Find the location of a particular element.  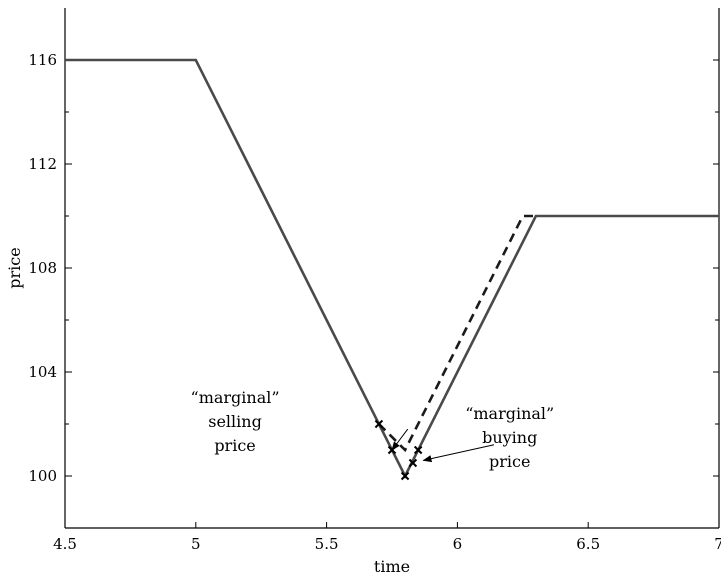

x-tick-label: 7 is located at coordinates (717, 544).